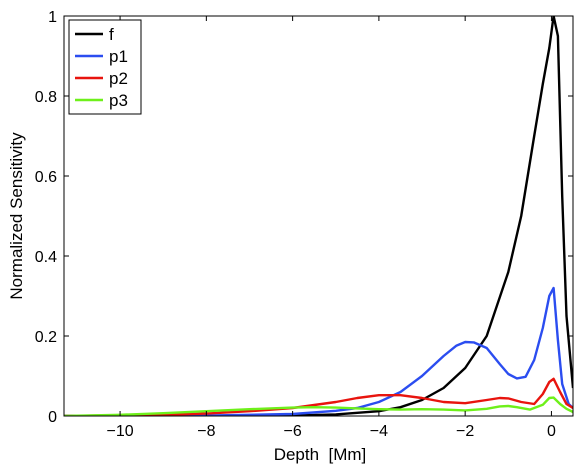 The height and width of the screenshot is (468, 581). Describe the element at coordinates (118, 100) in the screenshot. I see `legend-label-p3: p3` at that location.